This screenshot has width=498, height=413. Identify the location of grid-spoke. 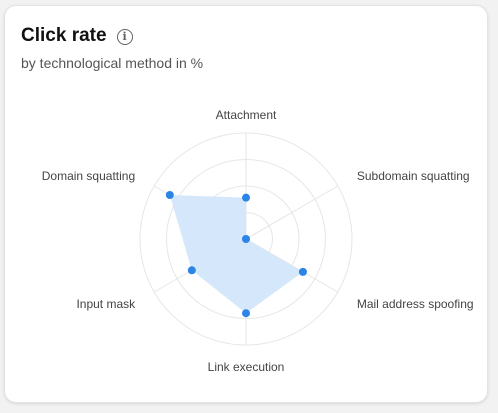
(292, 212).